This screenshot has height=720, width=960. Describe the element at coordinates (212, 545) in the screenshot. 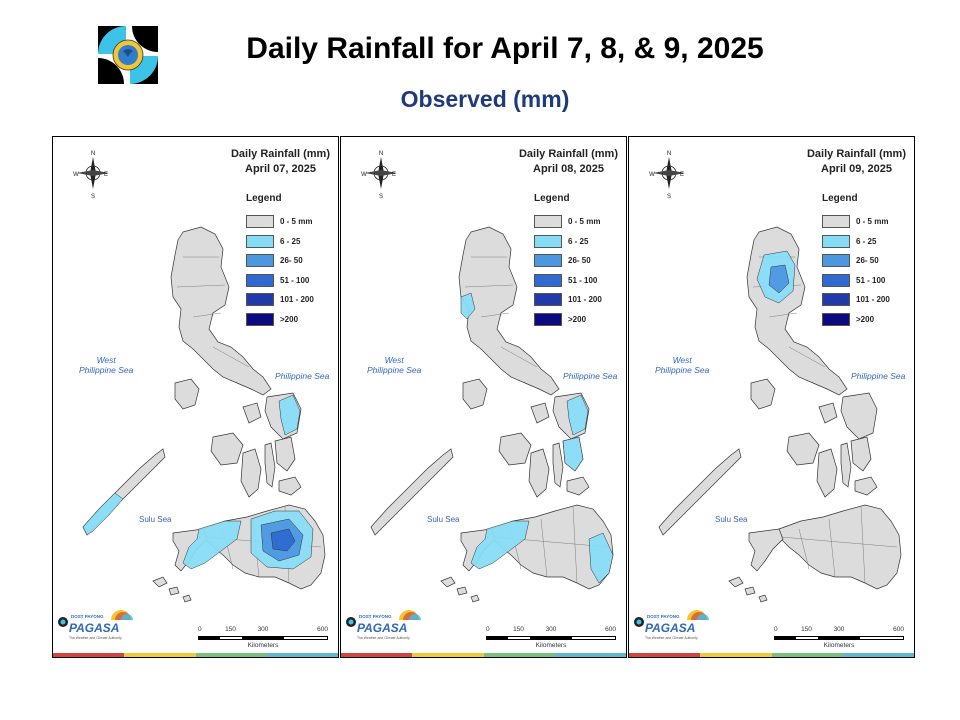

I see `rain-area-mindanao-west` at that location.